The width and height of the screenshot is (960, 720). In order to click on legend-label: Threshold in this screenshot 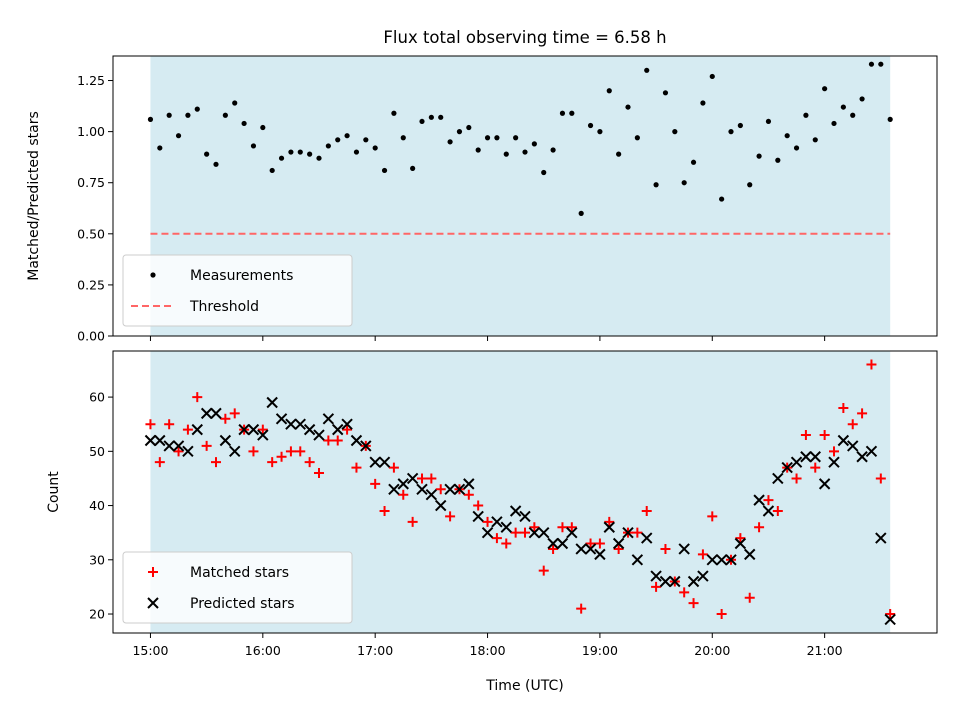, I will do `click(224, 307)`.